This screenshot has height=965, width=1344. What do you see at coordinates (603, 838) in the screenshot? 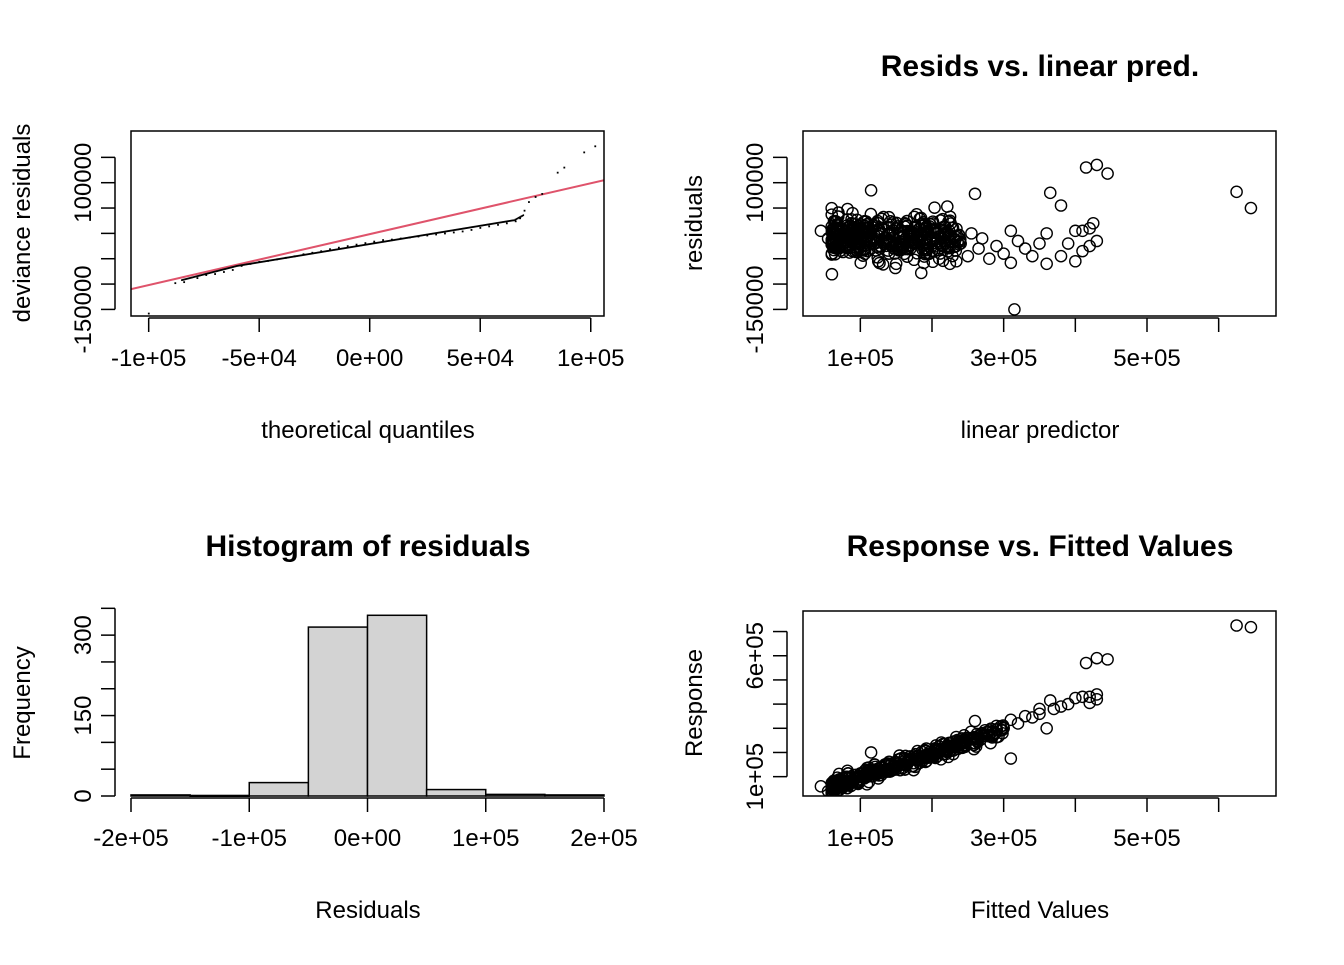
I see `hist-x-tick-label: 2e+05` at bounding box center [603, 838].